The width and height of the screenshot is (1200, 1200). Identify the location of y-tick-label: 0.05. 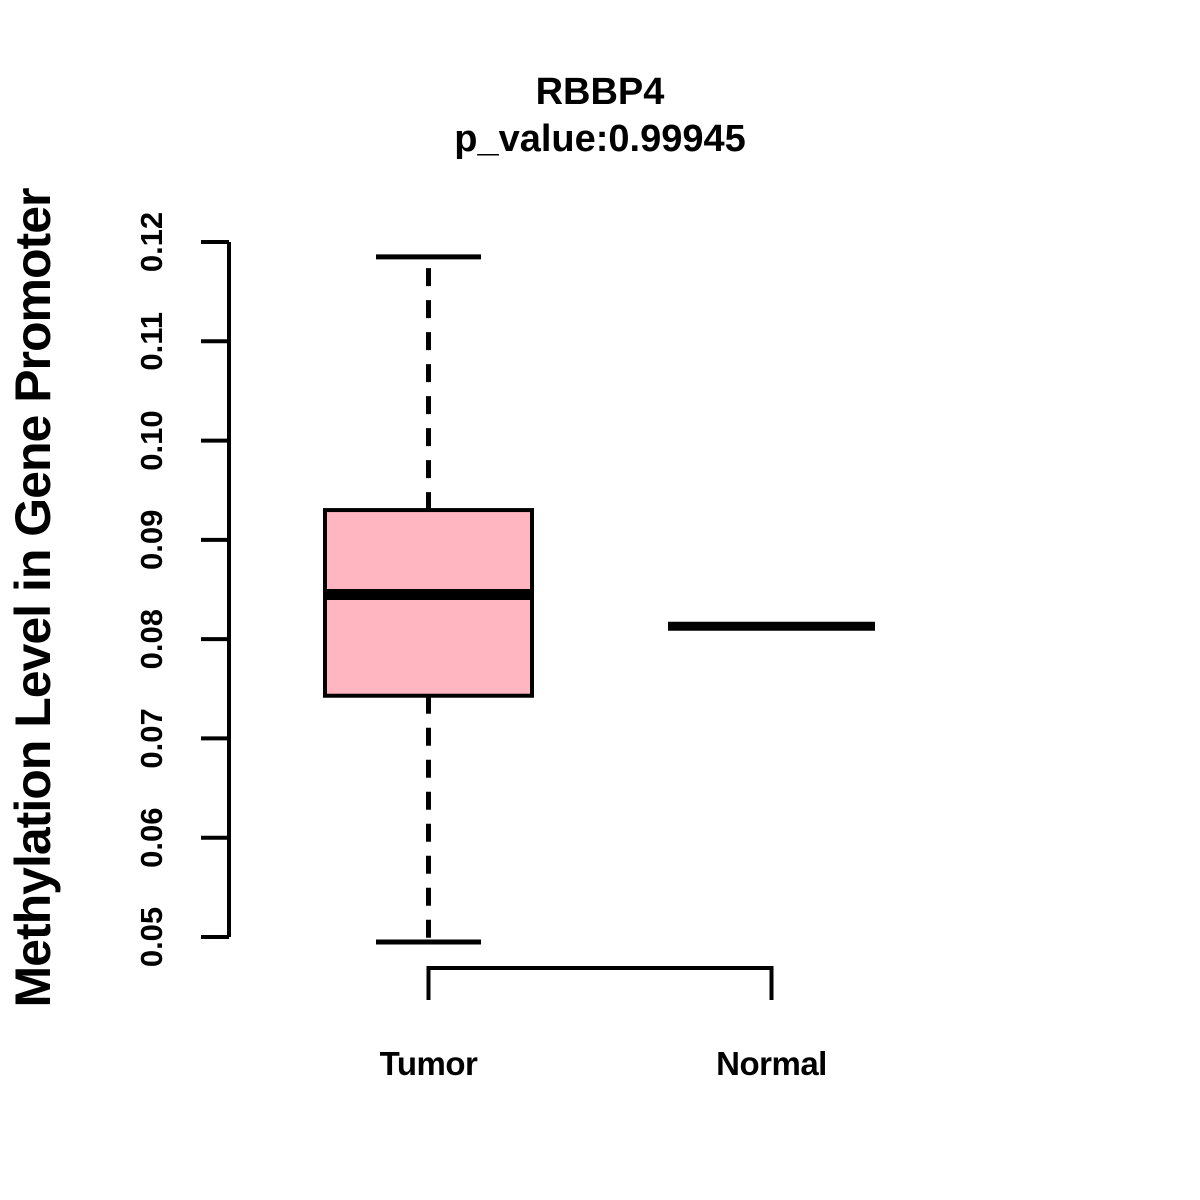
(151, 937).